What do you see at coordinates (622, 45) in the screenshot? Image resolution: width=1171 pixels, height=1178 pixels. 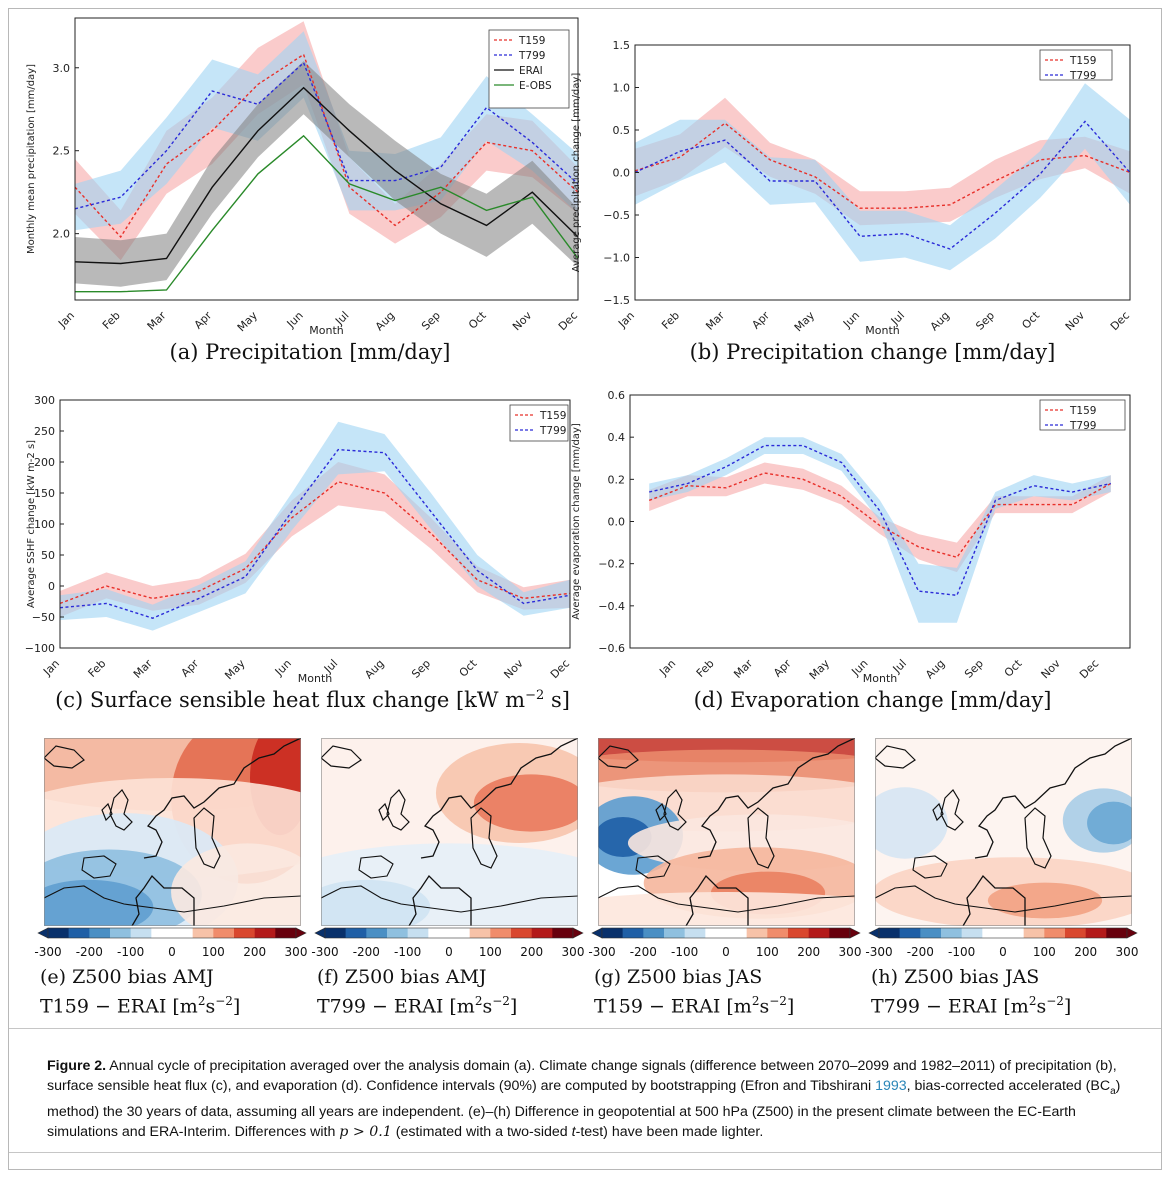 I see `y-tick-label: 1.5` at bounding box center [622, 45].